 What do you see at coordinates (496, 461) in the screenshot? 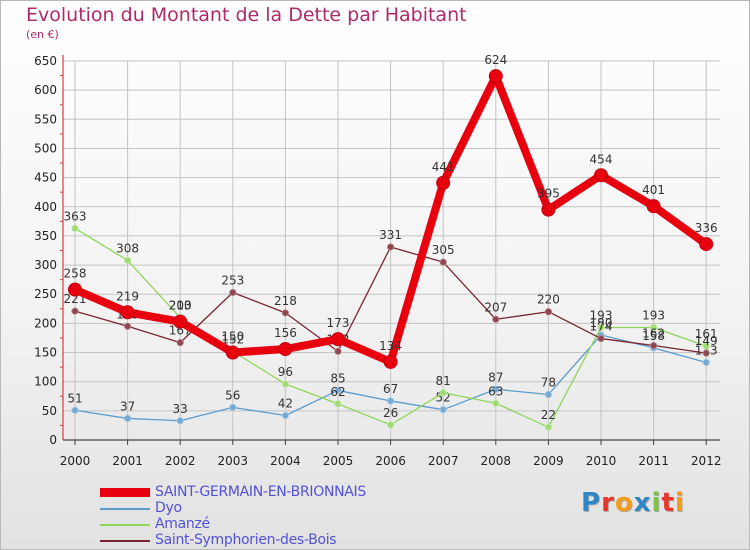
I see `x-tick-label-2008: 2008` at bounding box center [496, 461].